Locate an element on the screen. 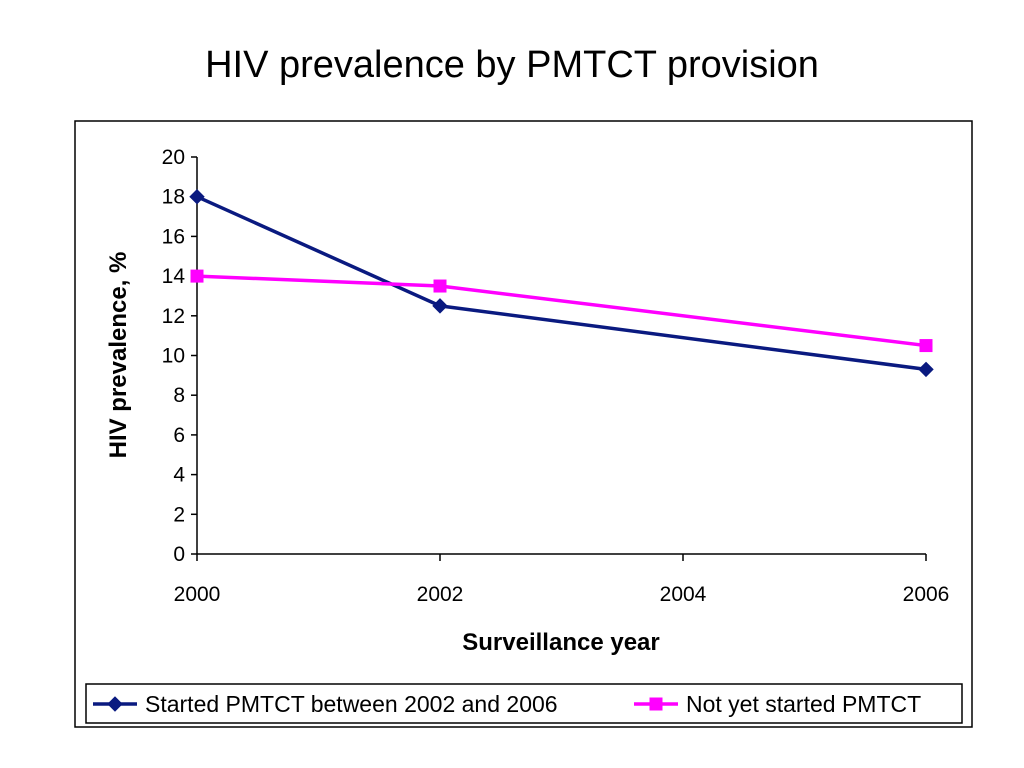 Image resolution: width=1024 pixels, height=768 pixels. y-tick-label: 14 is located at coordinates (174, 276).